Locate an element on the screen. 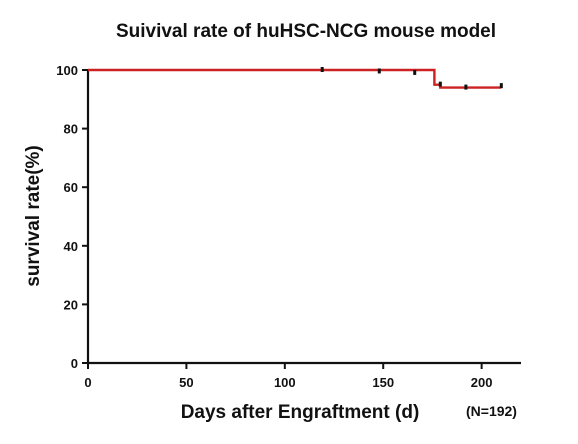  y-tick-label: 40 is located at coordinates (71, 246).